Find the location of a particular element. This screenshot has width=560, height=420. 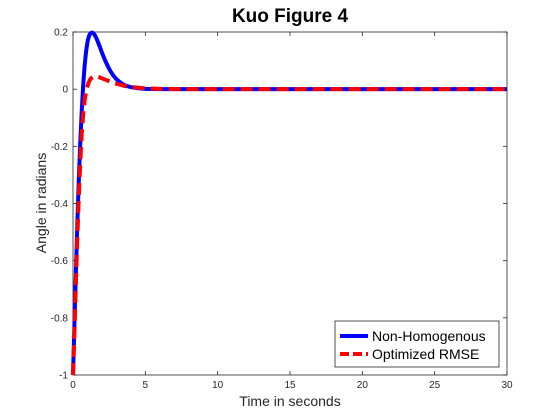

x-tick-label: 25 is located at coordinates (435, 385).